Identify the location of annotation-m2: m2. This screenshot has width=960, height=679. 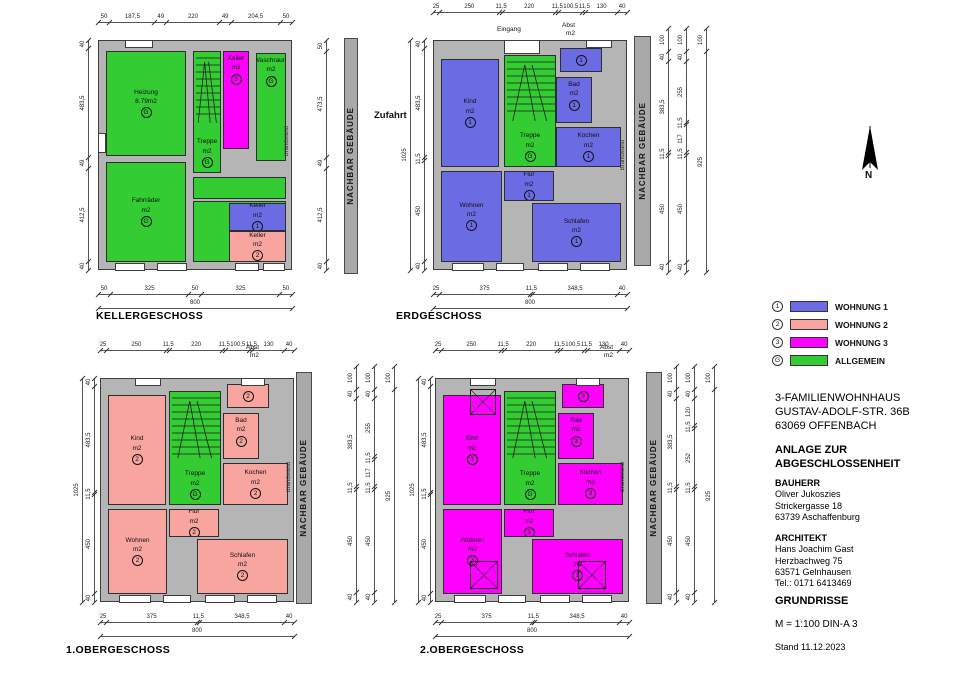
(571, 33).